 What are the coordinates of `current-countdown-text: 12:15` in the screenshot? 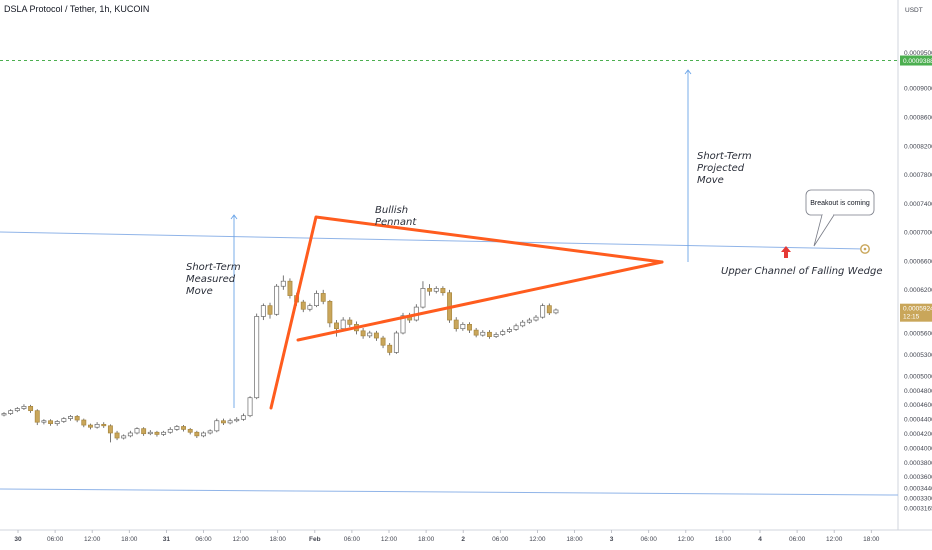 It's located at (911, 317).